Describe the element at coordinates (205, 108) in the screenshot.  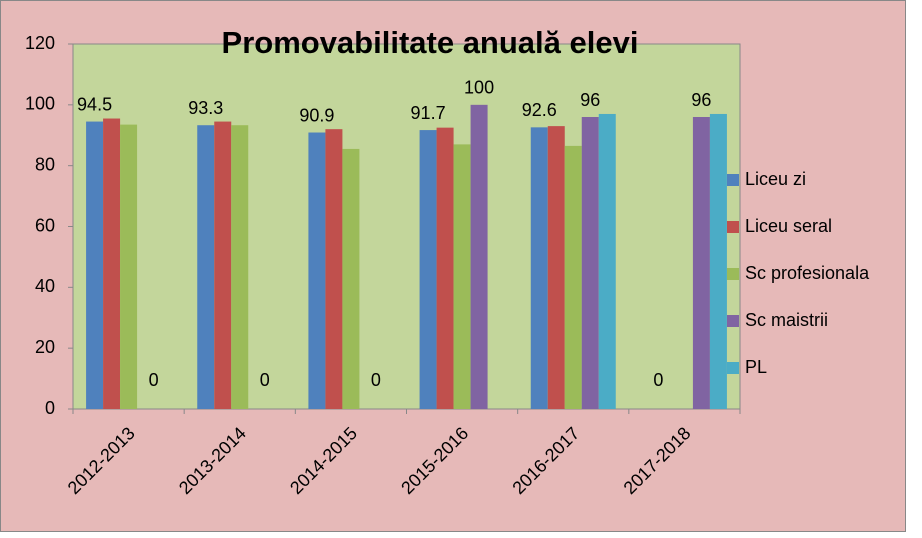
I see `data-label: 93.3` at that location.